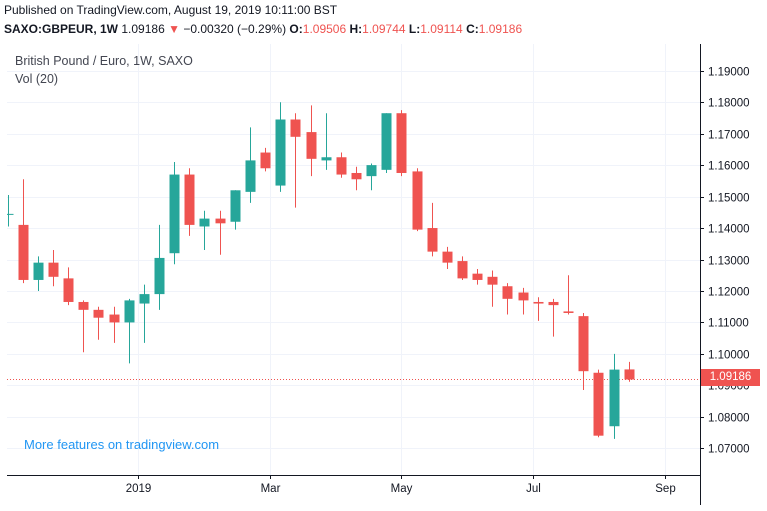  What do you see at coordinates (122, 444) in the screenshot?
I see `more-features-link: More features on tradingview.com` at bounding box center [122, 444].